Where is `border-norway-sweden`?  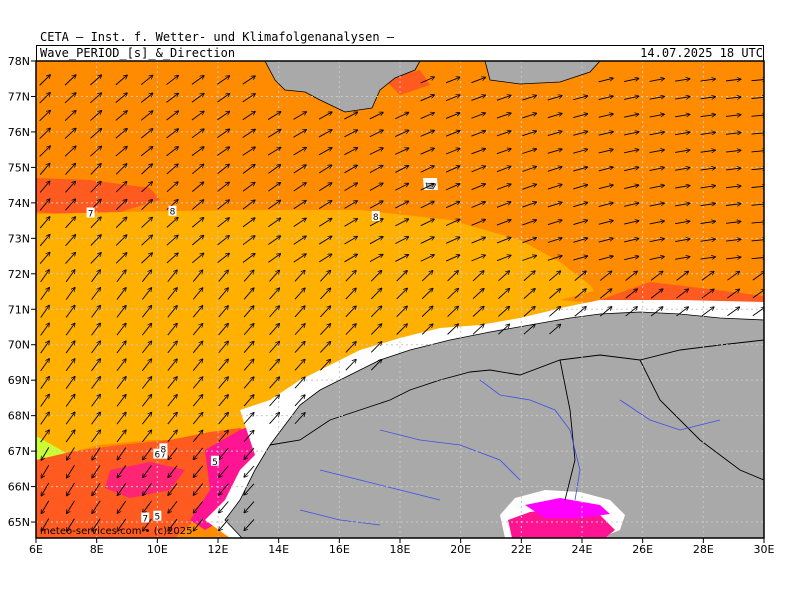
border-norway-sweden is located at coordinates (516, 392).